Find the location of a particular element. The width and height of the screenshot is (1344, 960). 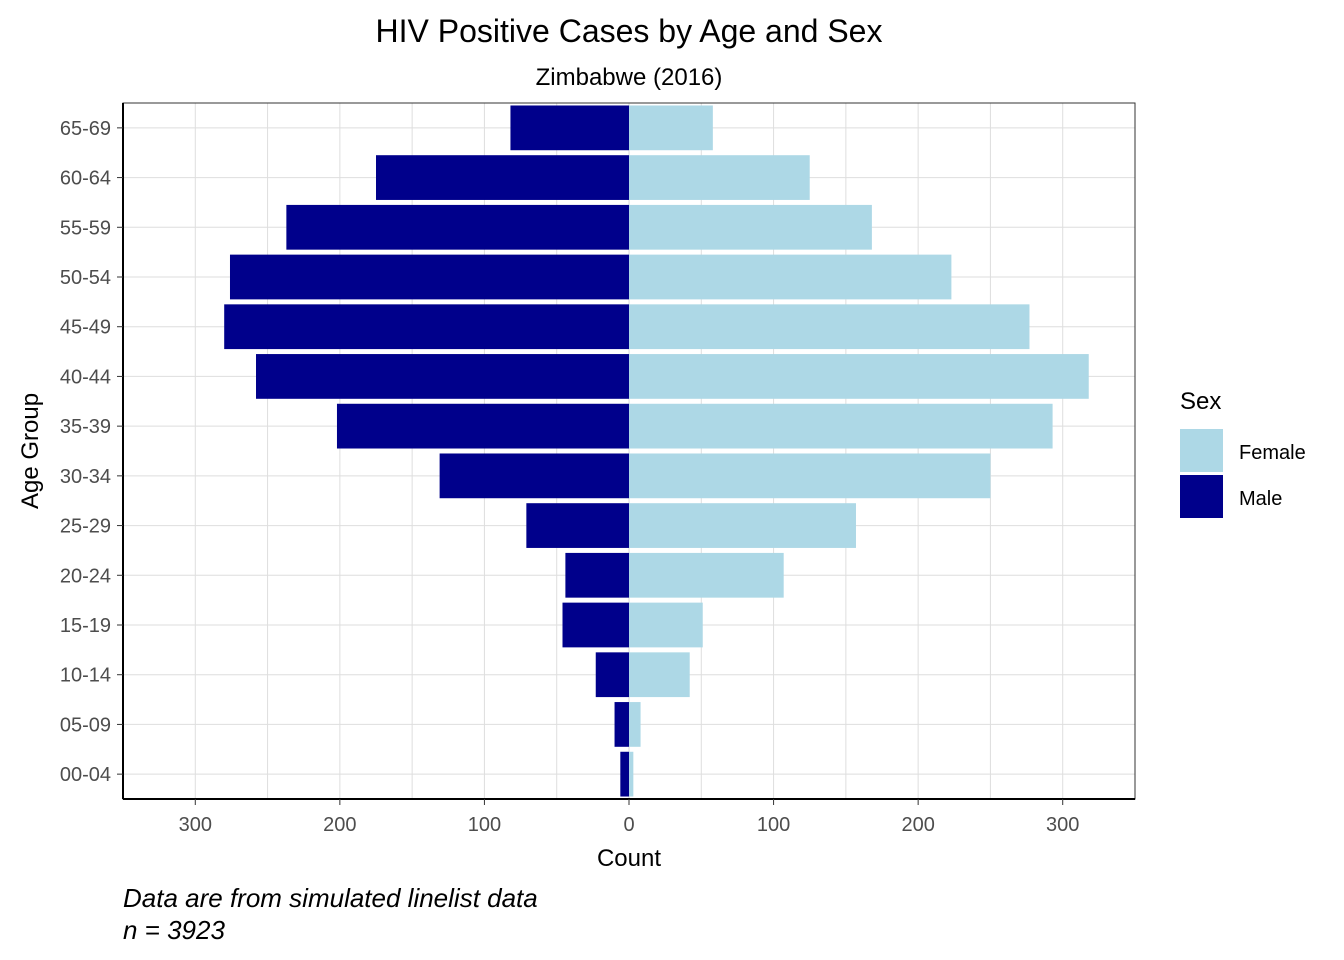

legend-label-female: Female is located at coordinates (1272, 453).